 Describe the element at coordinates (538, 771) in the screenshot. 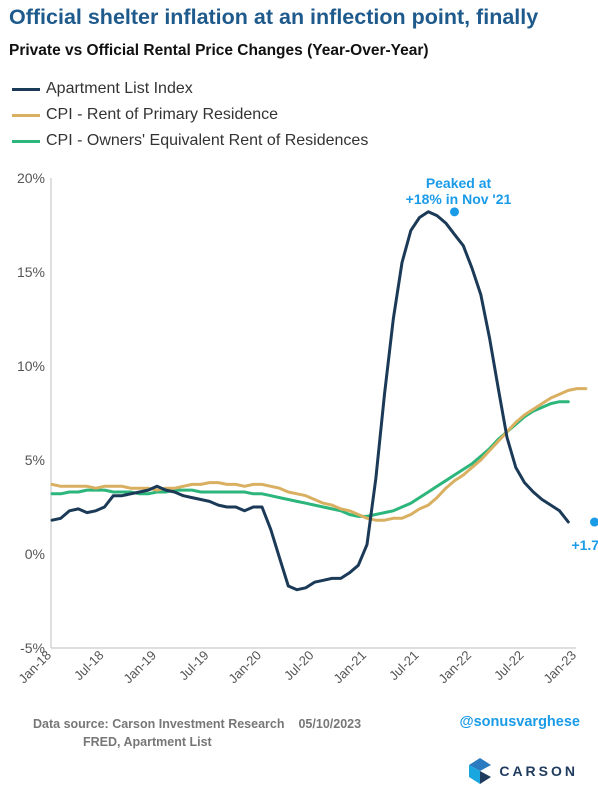

I see `carson-logo-text: CARSON` at that location.